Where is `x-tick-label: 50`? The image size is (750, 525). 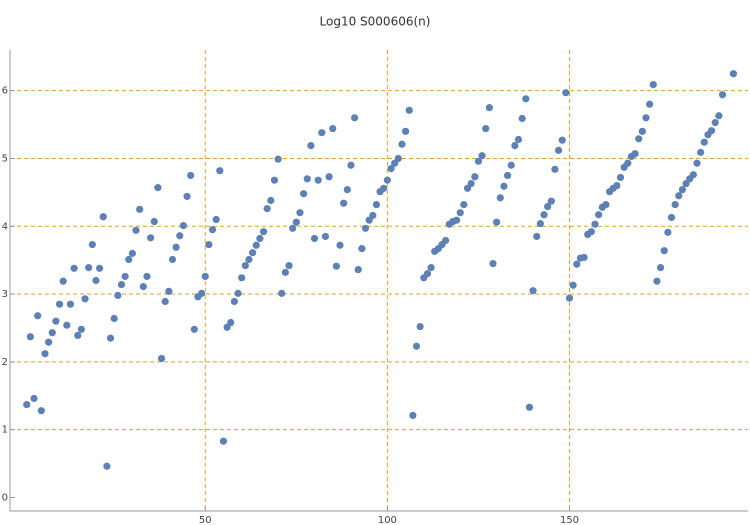
x-tick-label: 50 is located at coordinates (205, 520).